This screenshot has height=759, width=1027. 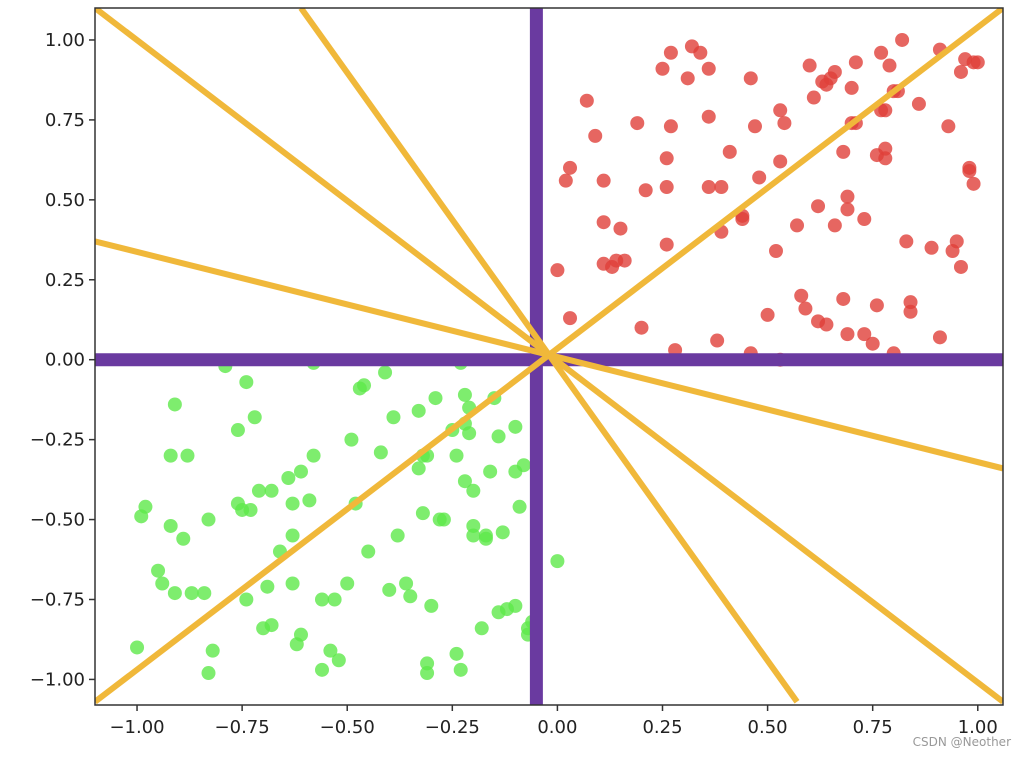 What do you see at coordinates (452, 727) in the screenshot?
I see `x-tick-label: −0.25` at bounding box center [452, 727].